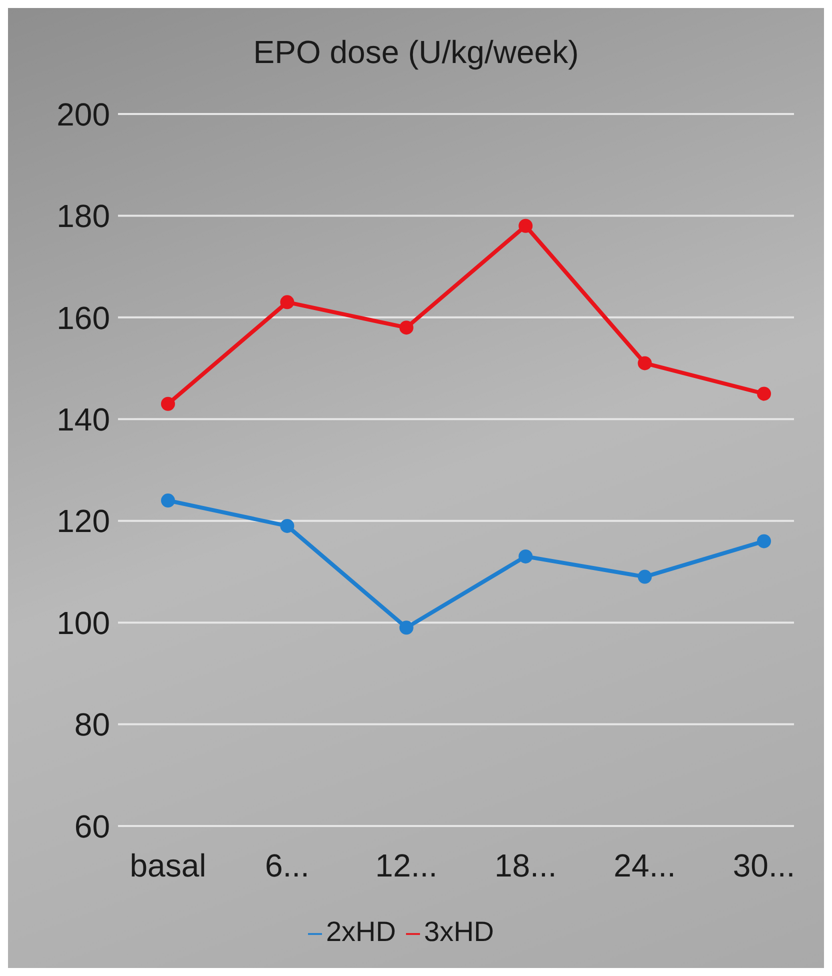 This screenshot has height=976, width=832. What do you see at coordinates (83, 521) in the screenshot?
I see `y-tick-label: 120` at bounding box center [83, 521].